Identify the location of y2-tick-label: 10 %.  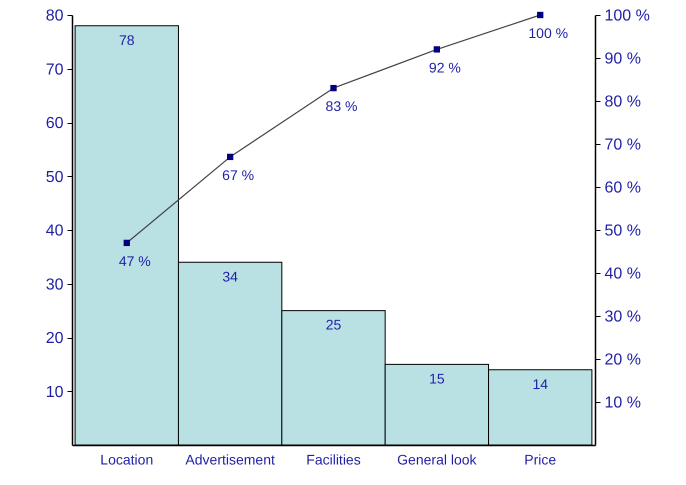
(622, 403).